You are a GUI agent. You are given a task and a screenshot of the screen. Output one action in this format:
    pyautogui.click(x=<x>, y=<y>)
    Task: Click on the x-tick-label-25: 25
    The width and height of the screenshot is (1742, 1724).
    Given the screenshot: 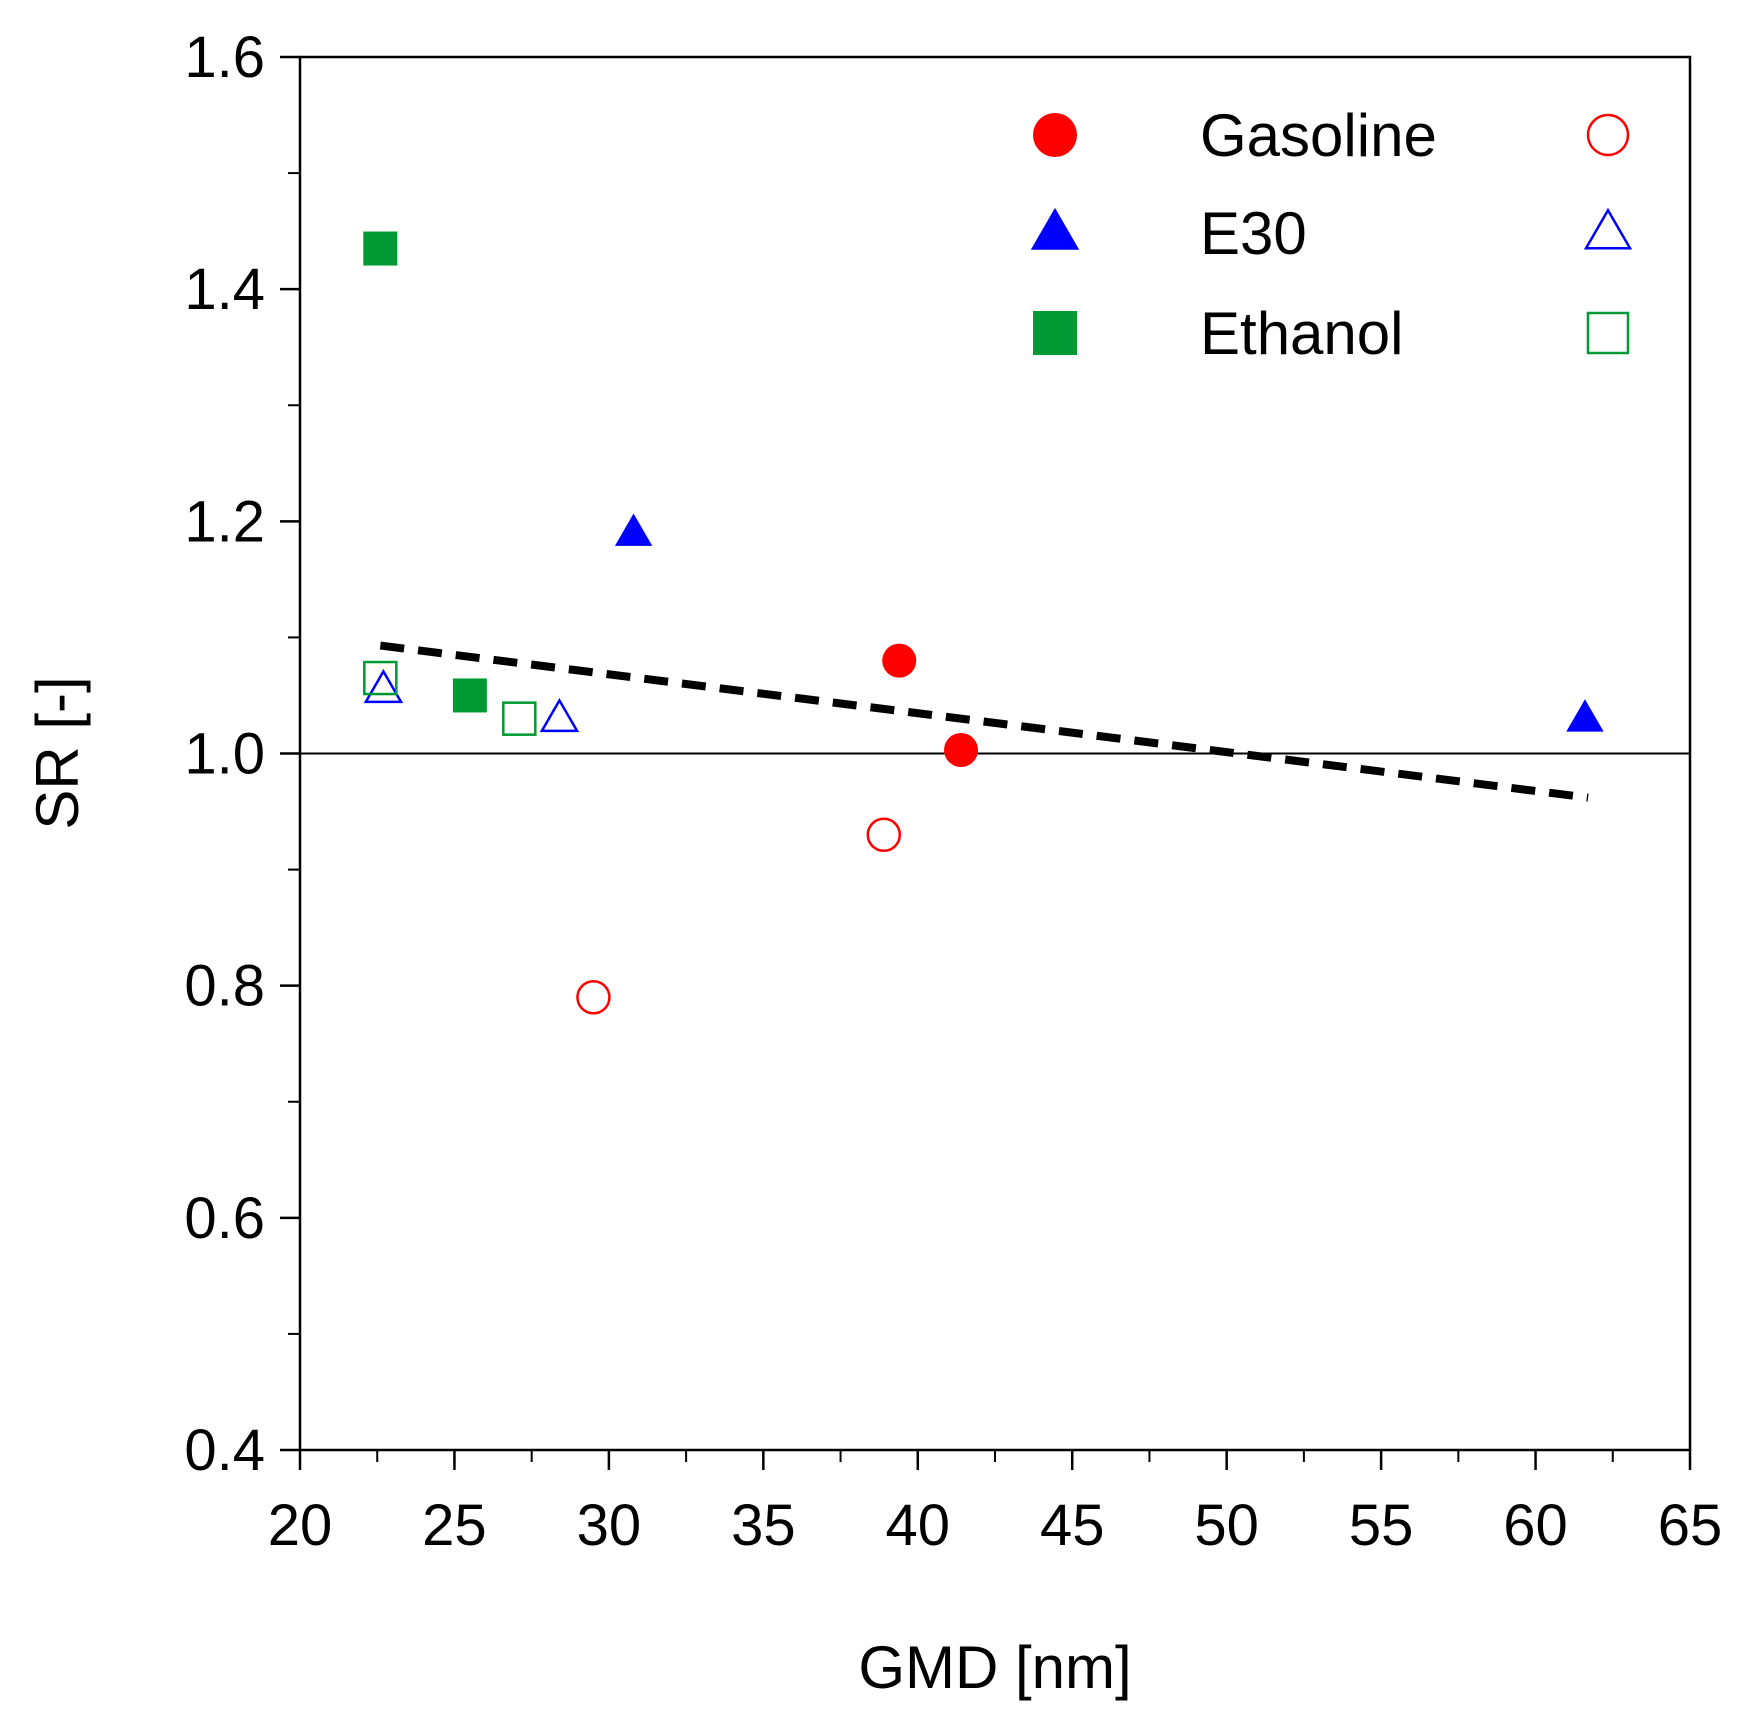 What is the action you would take?
    pyautogui.click(x=454, y=1525)
    